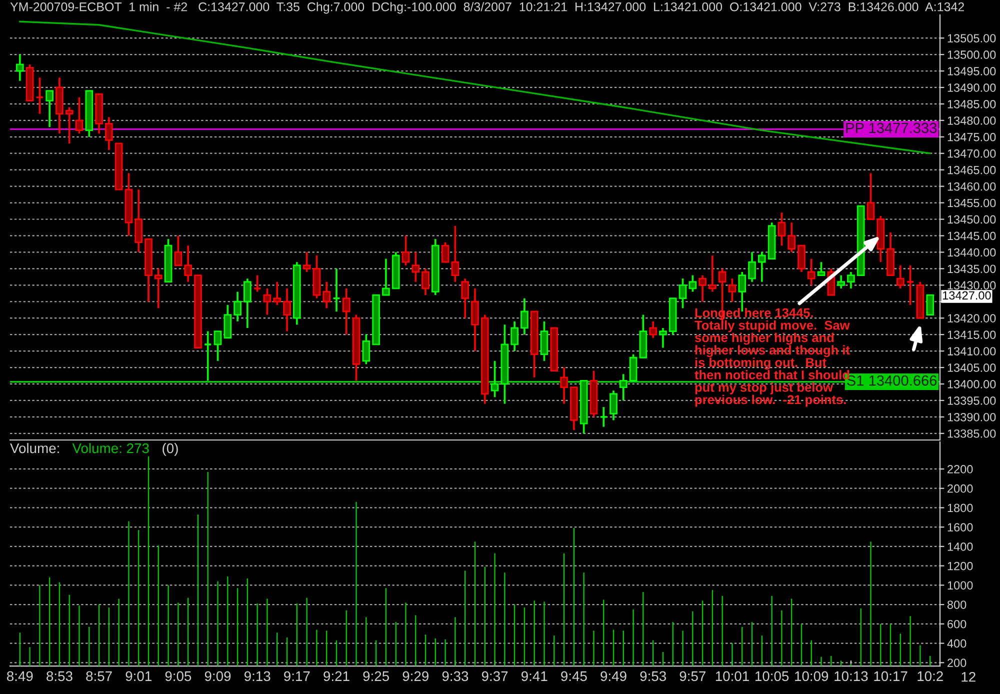  Describe the element at coordinates (972, 236) in the screenshot. I see `y-tick-label: 13445.00` at that location.